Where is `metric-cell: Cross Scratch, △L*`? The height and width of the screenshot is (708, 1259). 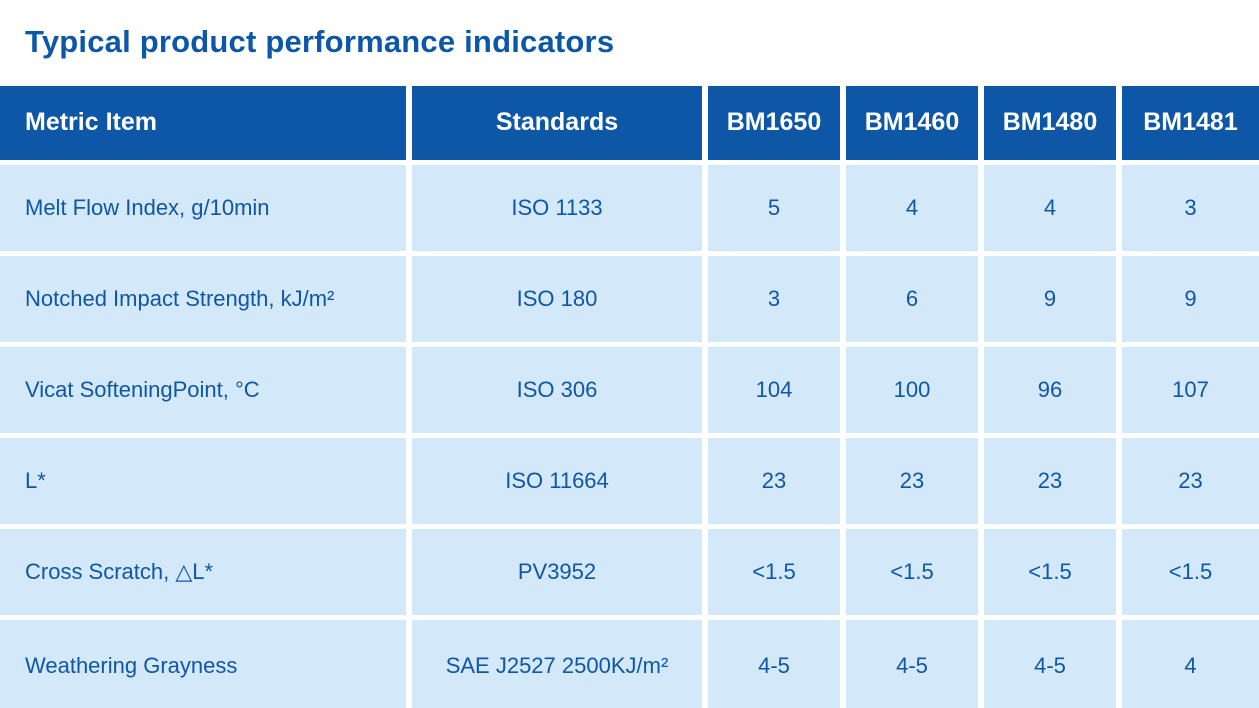 metric-cell: Cross Scratch, △L* is located at coordinates (203, 572).